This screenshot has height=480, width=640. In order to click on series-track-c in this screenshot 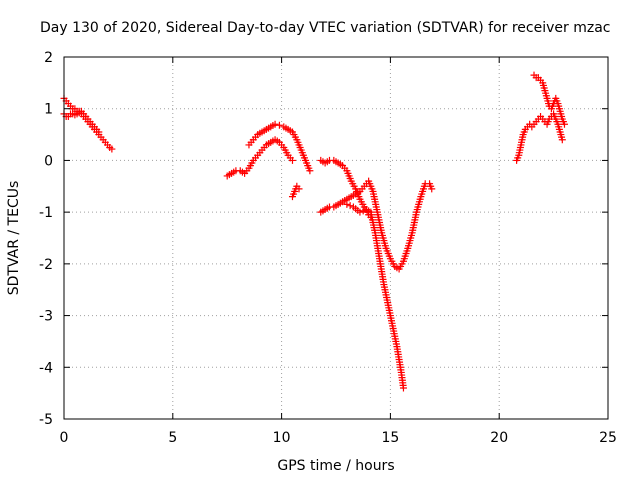, I will do `click(279, 147)`.